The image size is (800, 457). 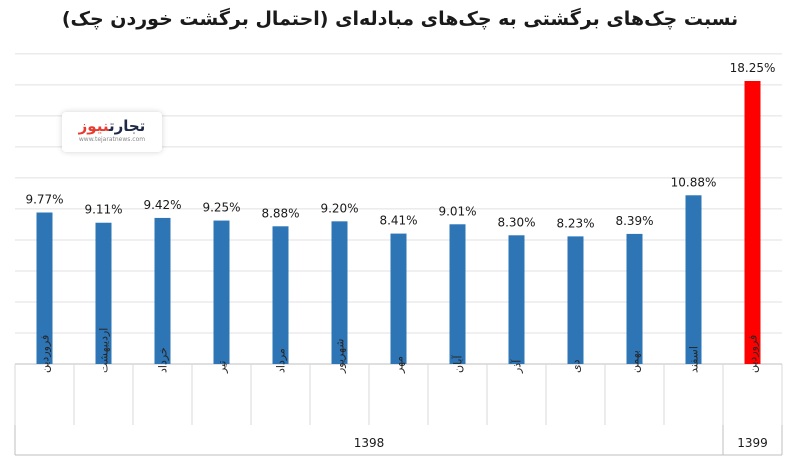 What do you see at coordinates (112, 126) in the screenshot?
I see `logo-text: تجارتنیوز` at bounding box center [112, 126].